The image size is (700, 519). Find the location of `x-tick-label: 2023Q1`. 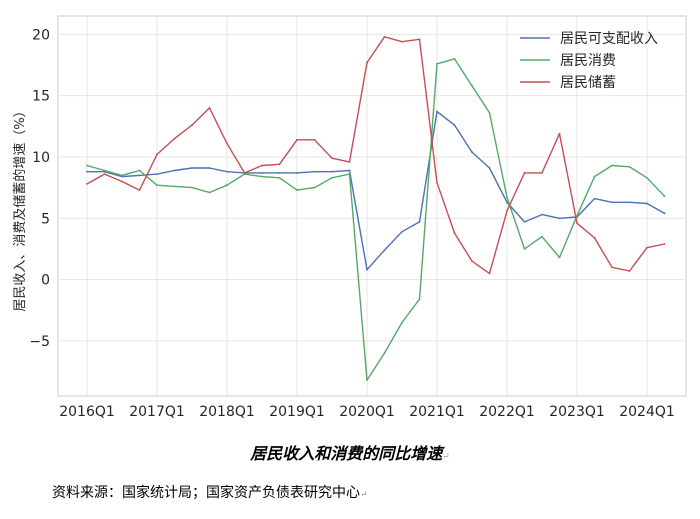

x-tick-label: 2023Q1 is located at coordinates (577, 412).